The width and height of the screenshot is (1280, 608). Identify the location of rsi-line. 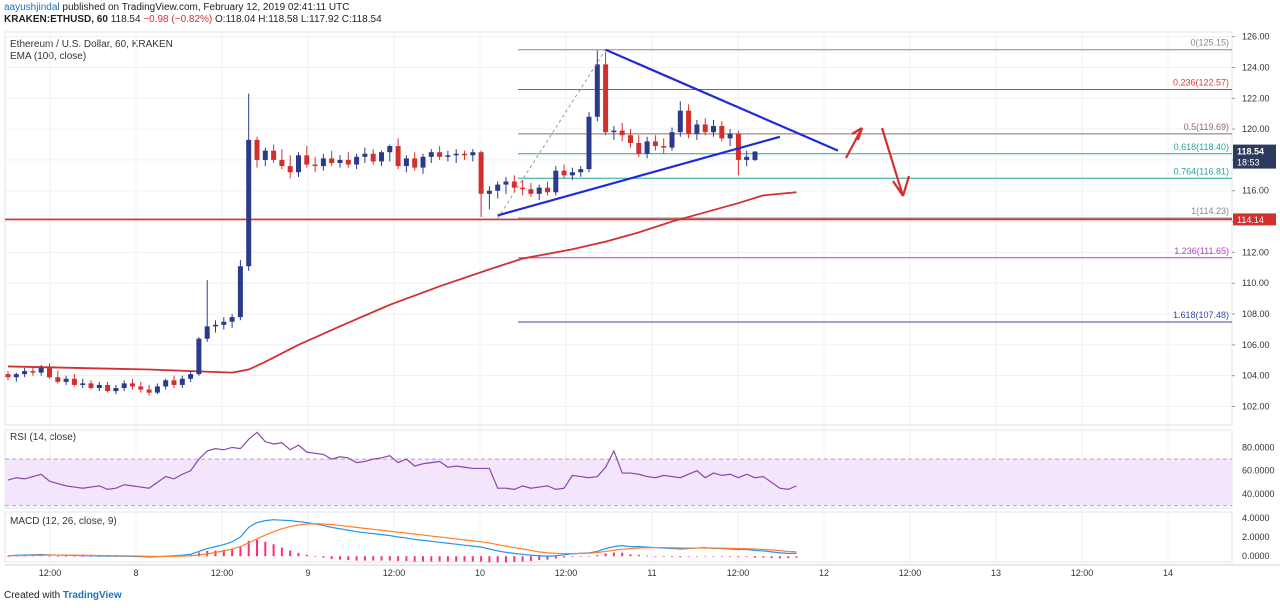
(402, 460).